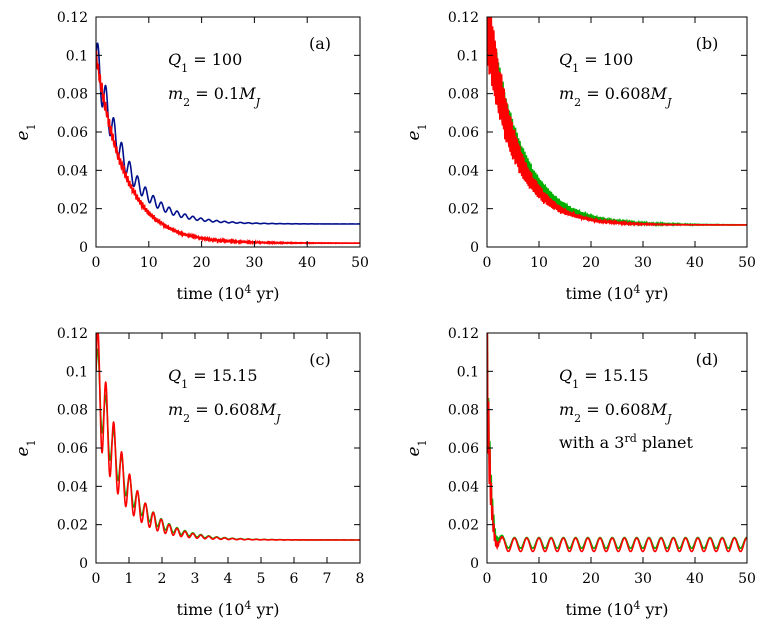  Describe the element at coordinates (214, 96) in the screenshot. I see `annotation-m2: m2 = 0.1MJ` at that location.